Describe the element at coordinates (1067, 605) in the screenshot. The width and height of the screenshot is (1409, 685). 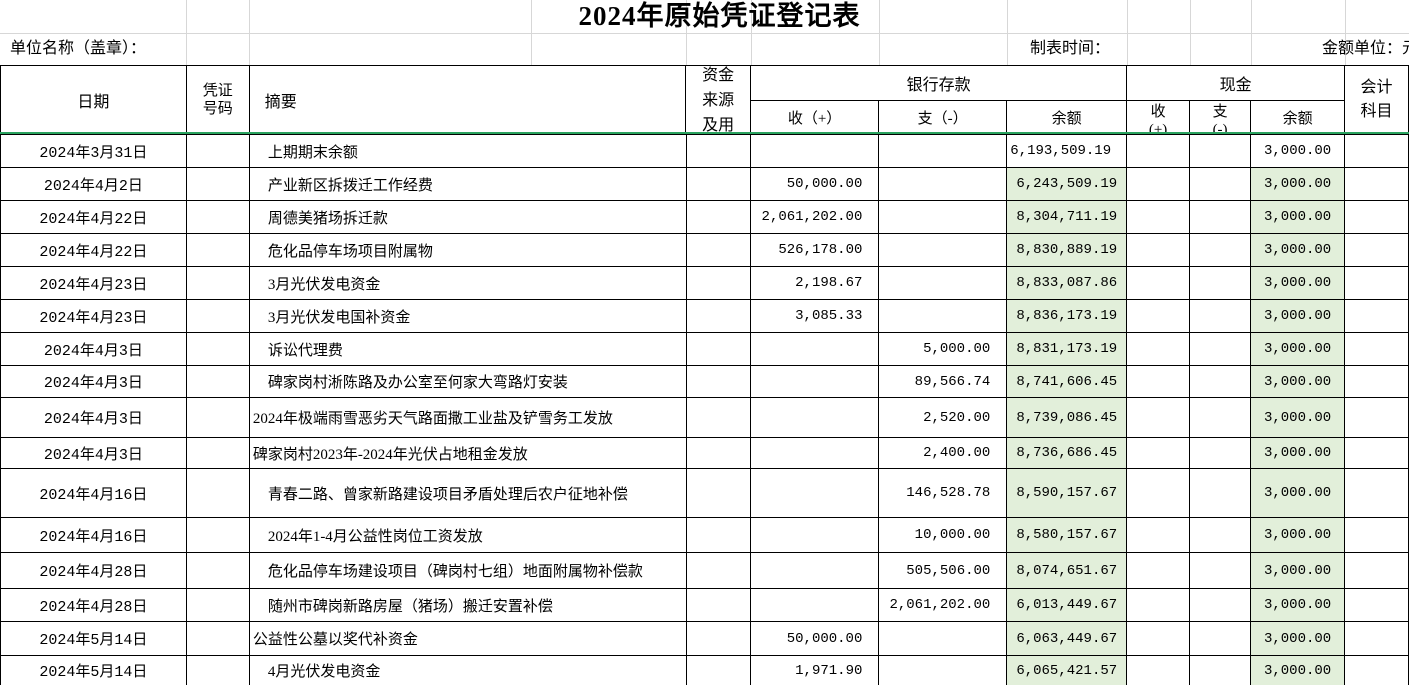
I see `bank-balance-cell: 6,013,449.67` at that location.